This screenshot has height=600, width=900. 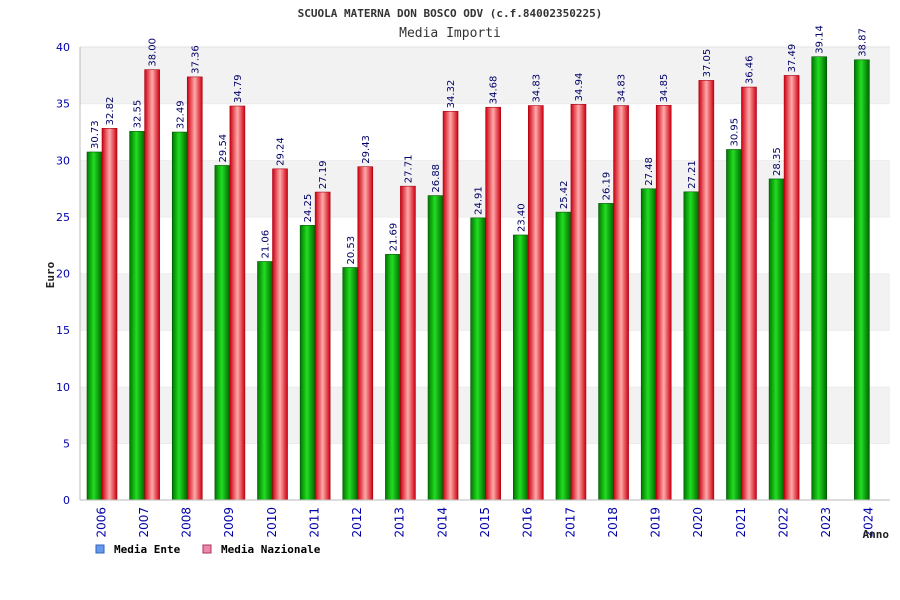 I want to click on data-label-media-ente-2017: 25.42, so click(x=564, y=194).